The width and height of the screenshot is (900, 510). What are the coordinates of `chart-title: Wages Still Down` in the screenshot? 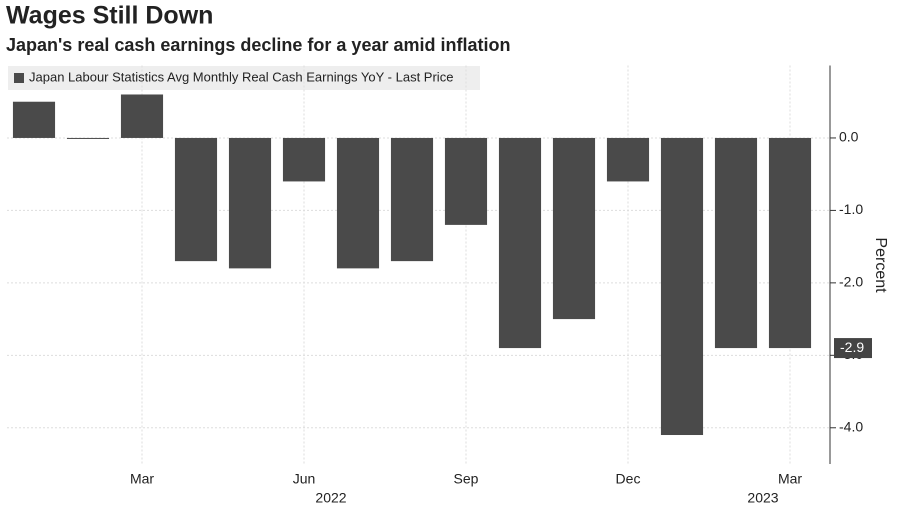 It's located at (109, 16).